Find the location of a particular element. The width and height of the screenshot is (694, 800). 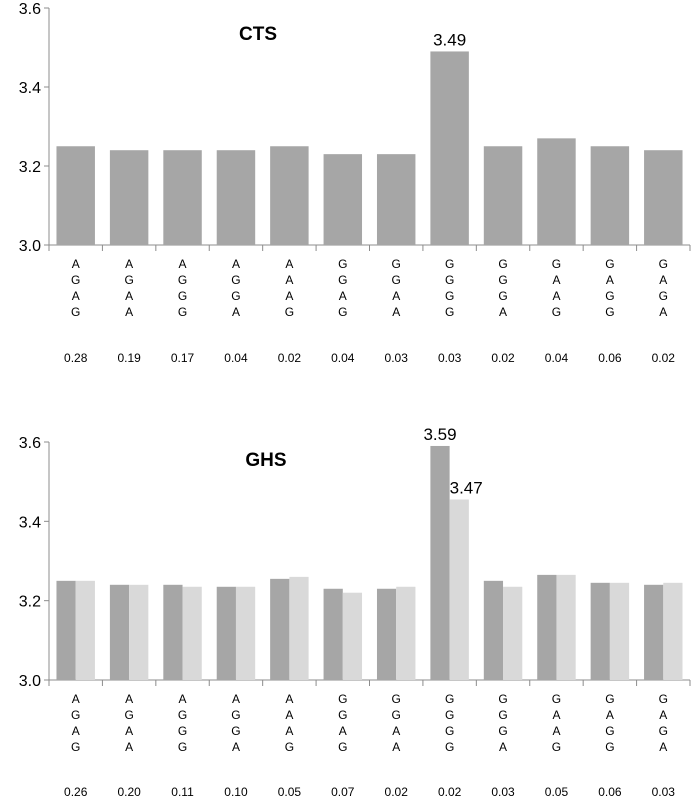

ghs-y-tick-label: 3.0 is located at coordinates (30, 681).